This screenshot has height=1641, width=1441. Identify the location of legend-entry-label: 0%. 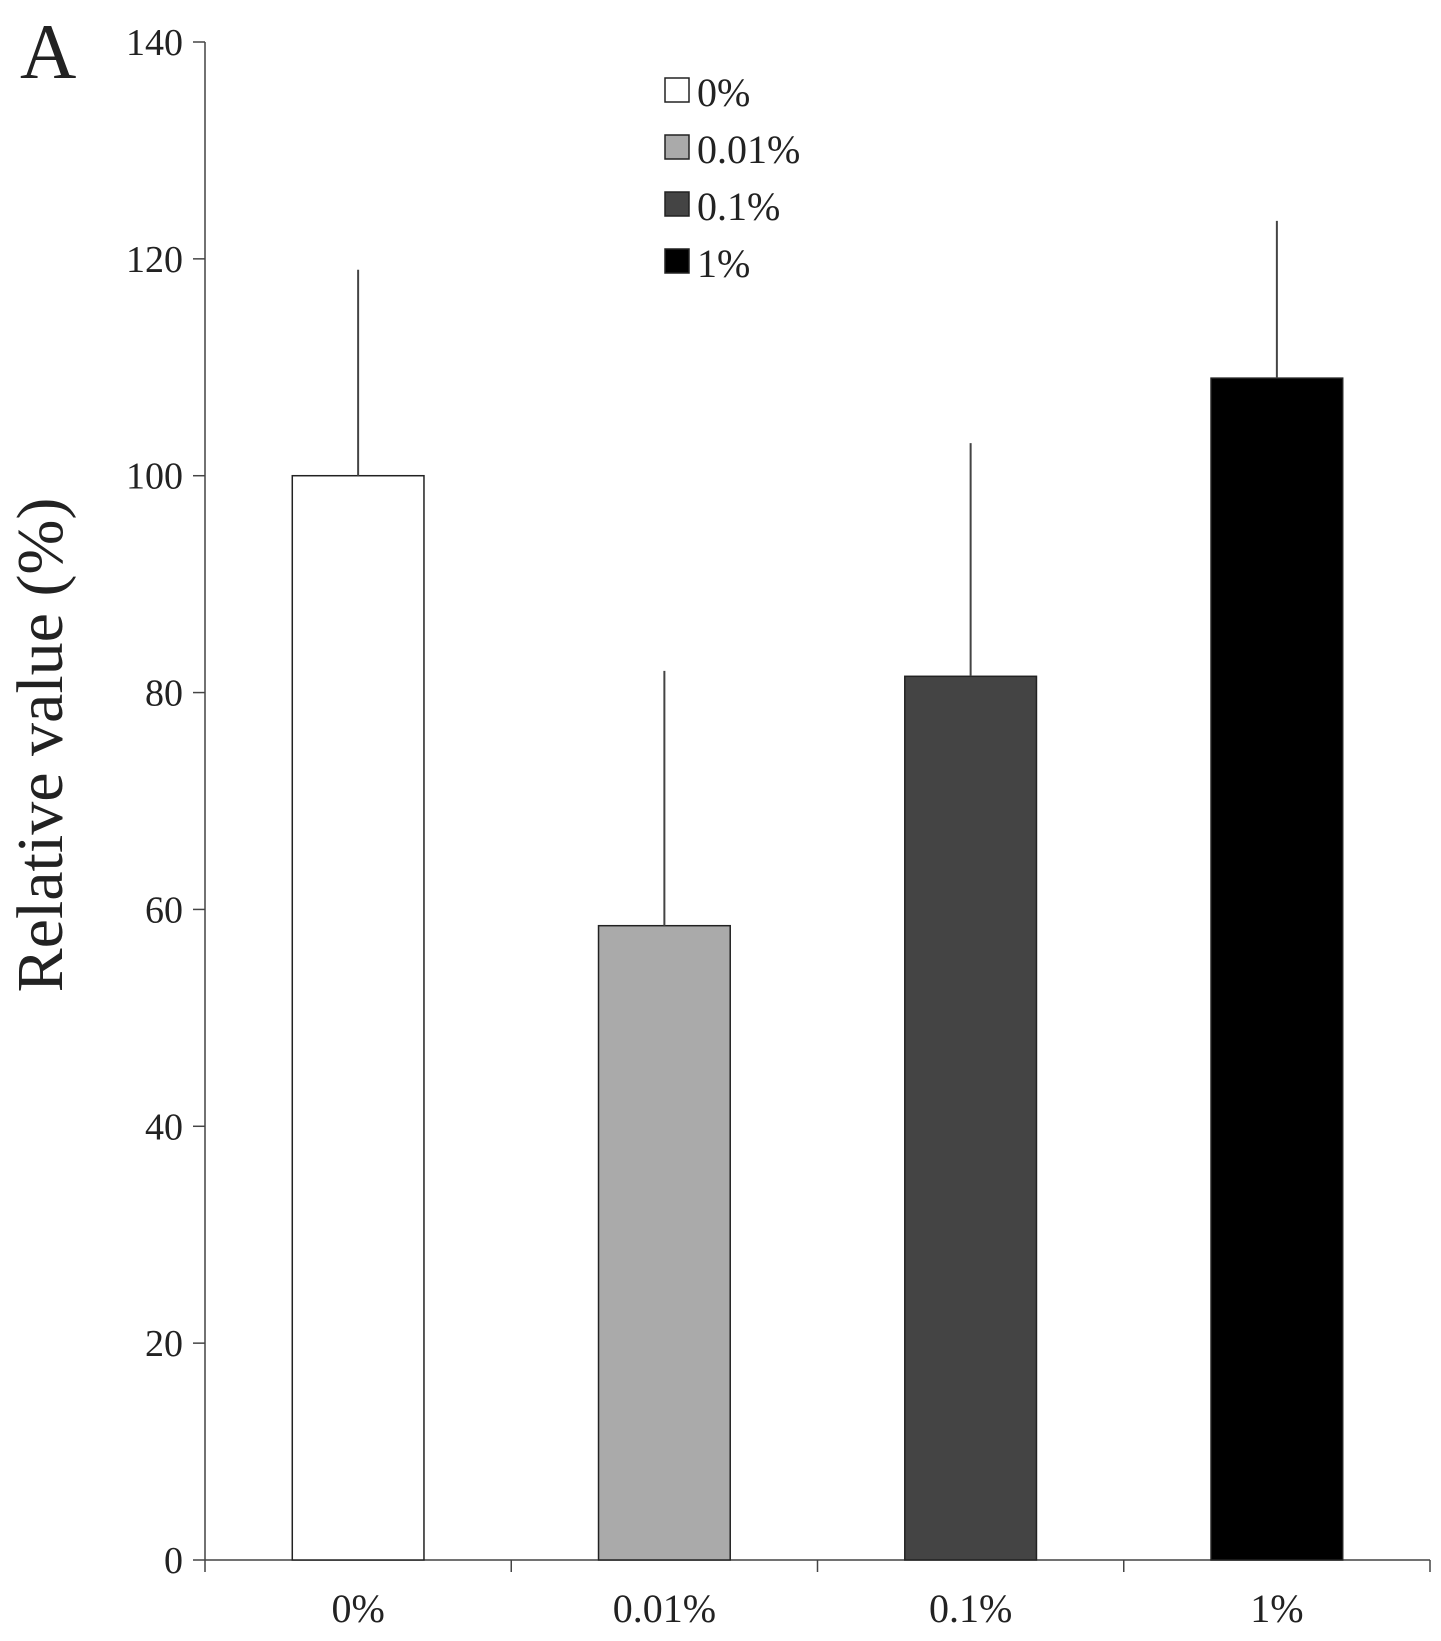
(723, 92).